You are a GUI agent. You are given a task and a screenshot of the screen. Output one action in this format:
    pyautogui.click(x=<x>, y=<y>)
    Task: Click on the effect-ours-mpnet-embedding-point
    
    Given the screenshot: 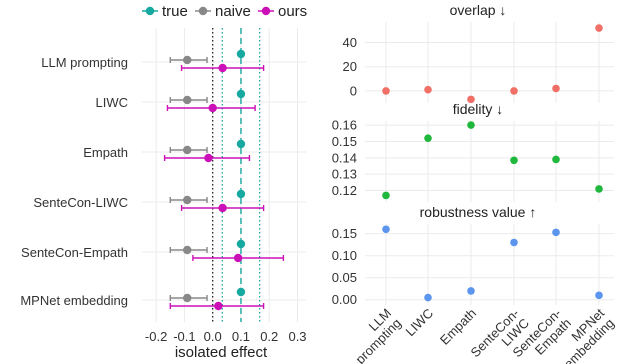 What is the action you would take?
    pyautogui.click(x=218, y=306)
    